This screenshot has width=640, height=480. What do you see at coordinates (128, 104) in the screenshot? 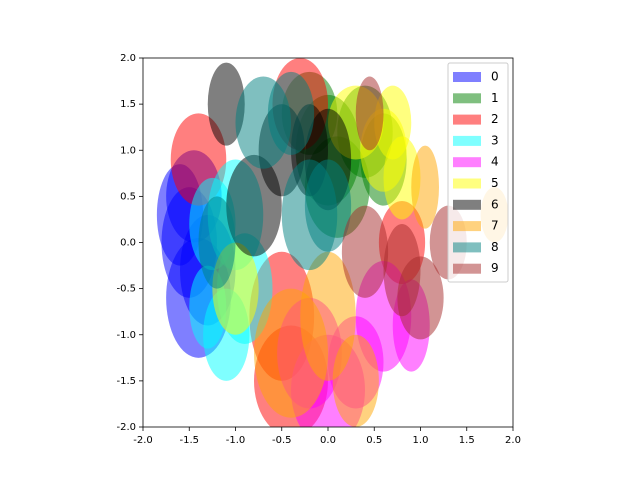
I see `y-tick-label: 1.5` at bounding box center [128, 104].